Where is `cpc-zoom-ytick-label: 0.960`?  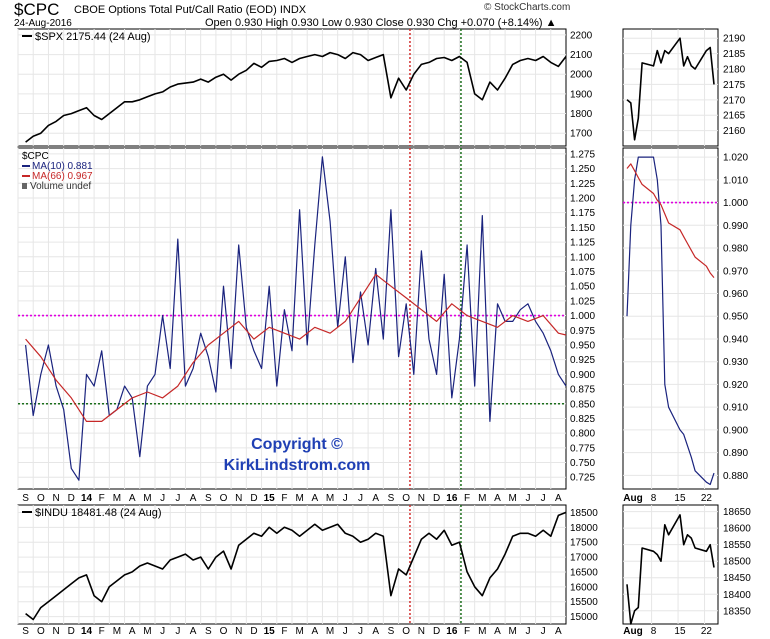
cpc-zoom-ytick-label: 0.960 is located at coordinates (735, 294).